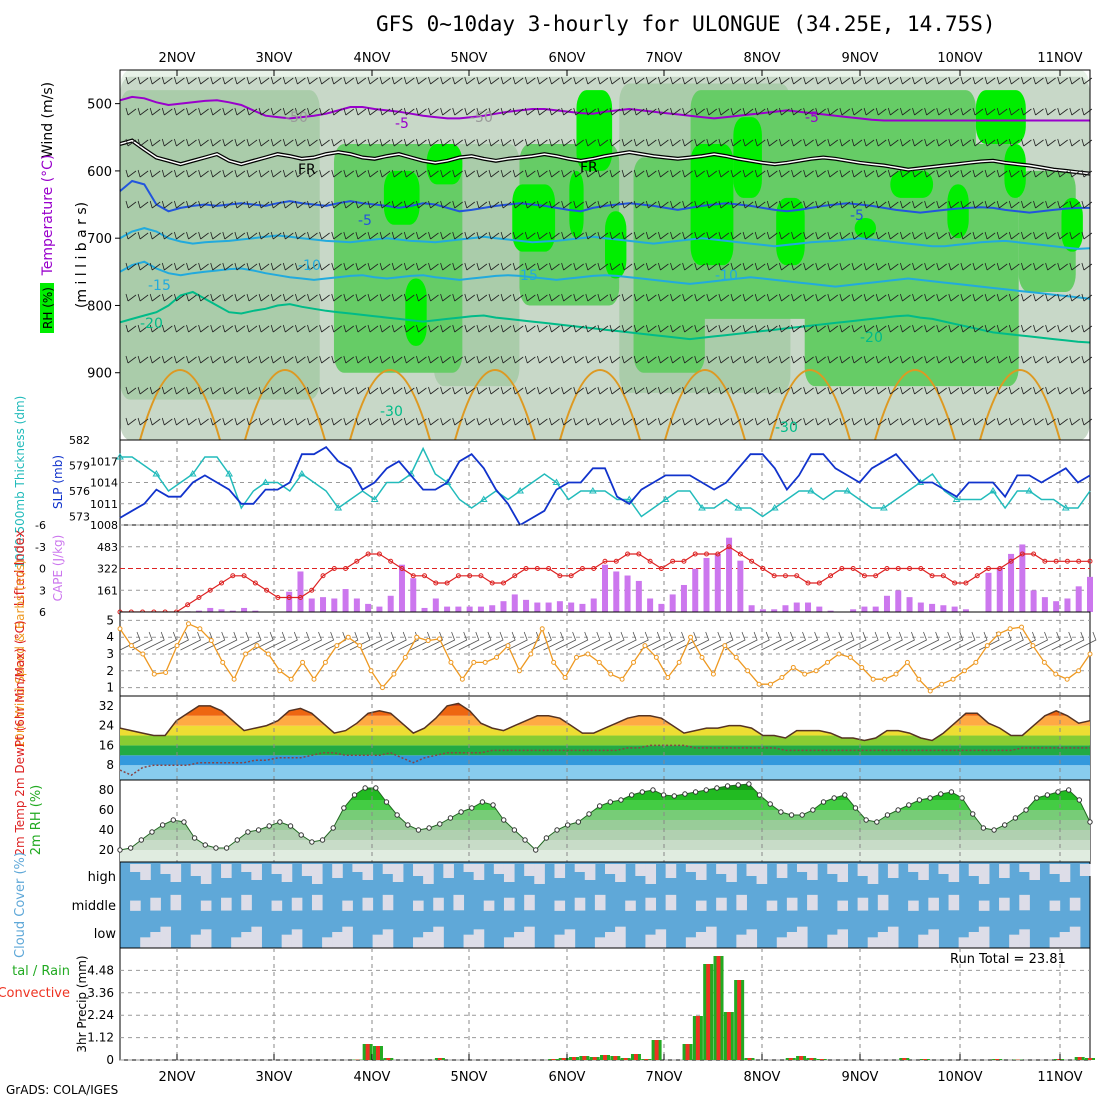  What do you see at coordinates (1059, 1077) in the screenshot?
I see `x-tick-label-bottom: 11NOV` at bounding box center [1059, 1077].